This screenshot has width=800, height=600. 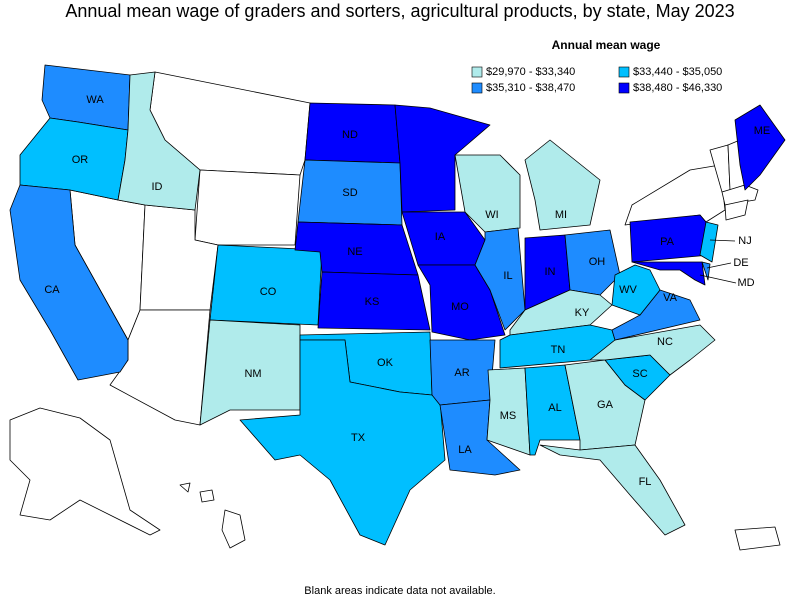 What do you see at coordinates (606, 45) in the screenshot?
I see `legend-title: Annual mean wage` at bounding box center [606, 45].